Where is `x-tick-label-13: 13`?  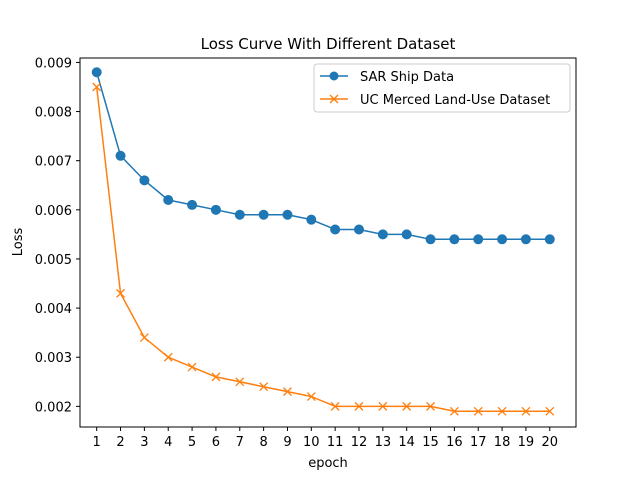 x-tick-label-13: 13 is located at coordinates (383, 442).